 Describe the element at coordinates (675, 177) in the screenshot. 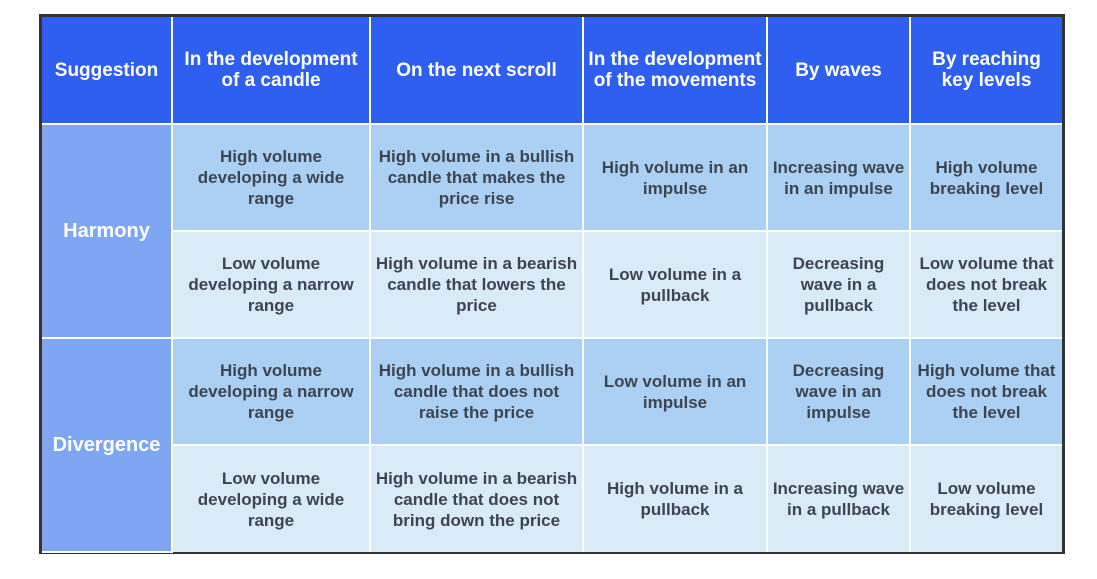

I see `table-cell: High volume in an impulse` at that location.